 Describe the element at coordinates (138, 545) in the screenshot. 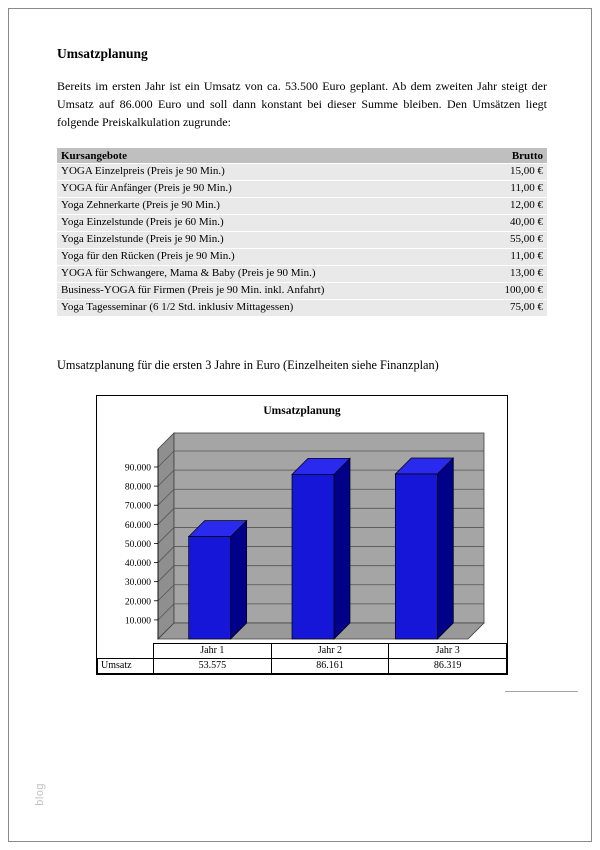

I see `y-tick-label: 50.000` at that location.